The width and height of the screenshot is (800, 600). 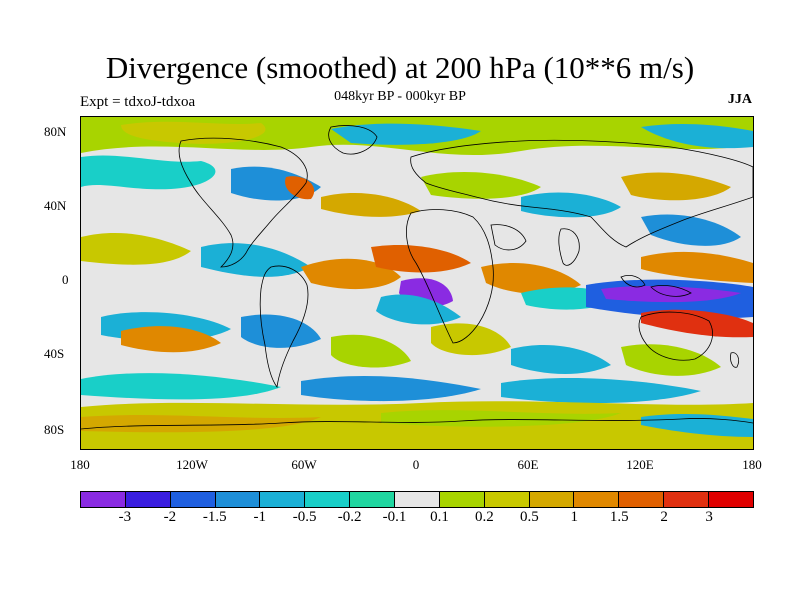 What do you see at coordinates (664, 517) in the screenshot?
I see `colorbar-tick-label: 2` at bounding box center [664, 517].